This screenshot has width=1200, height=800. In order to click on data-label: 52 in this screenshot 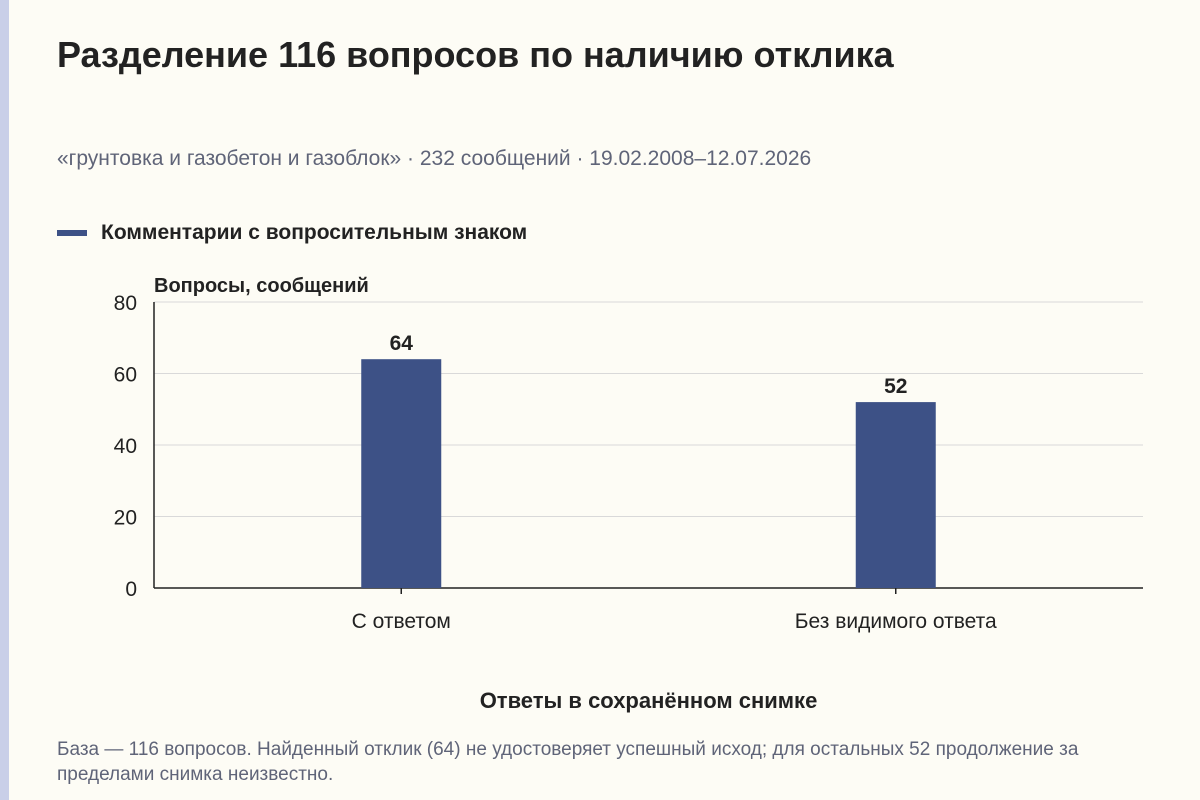, I will do `click(895, 386)`.